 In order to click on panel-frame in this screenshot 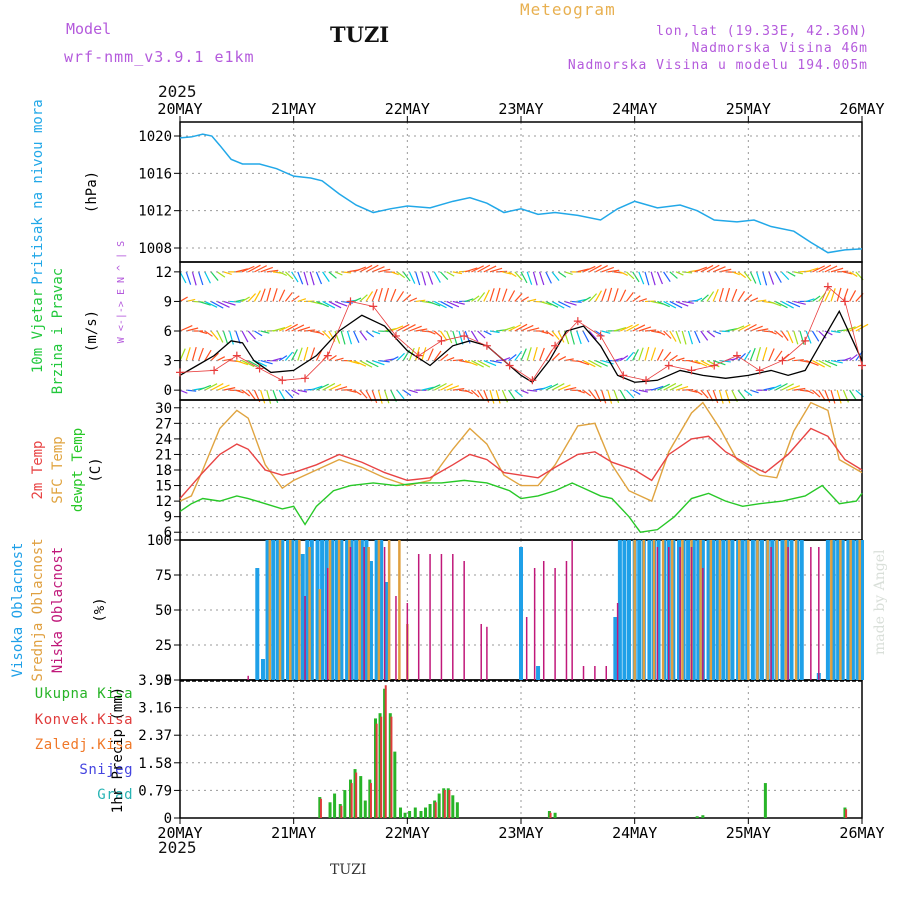, I will do `click(521, 749)`.